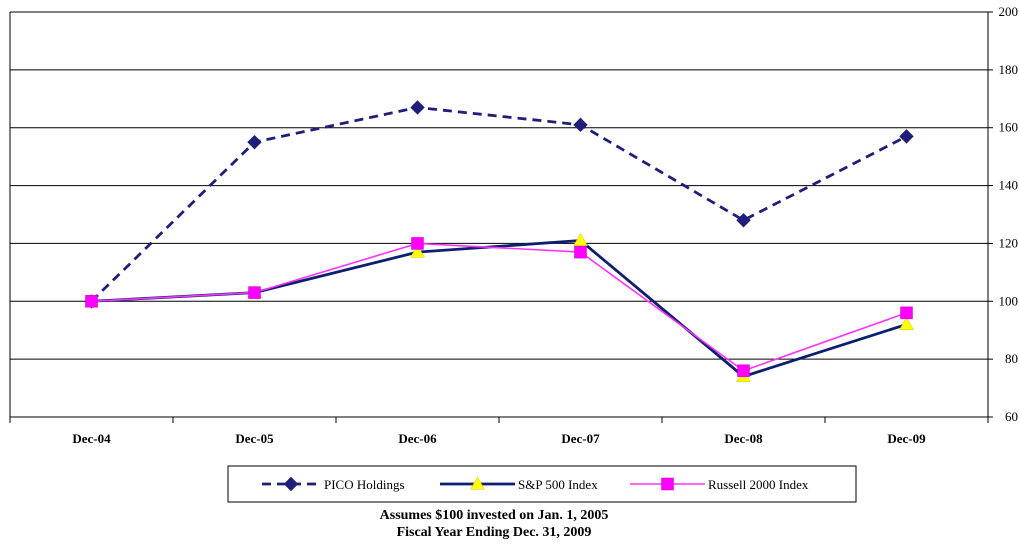 This screenshot has height=548, width=1019. Describe the element at coordinates (1009, 11) in the screenshot. I see `y-tick-label-200: 200` at that location.